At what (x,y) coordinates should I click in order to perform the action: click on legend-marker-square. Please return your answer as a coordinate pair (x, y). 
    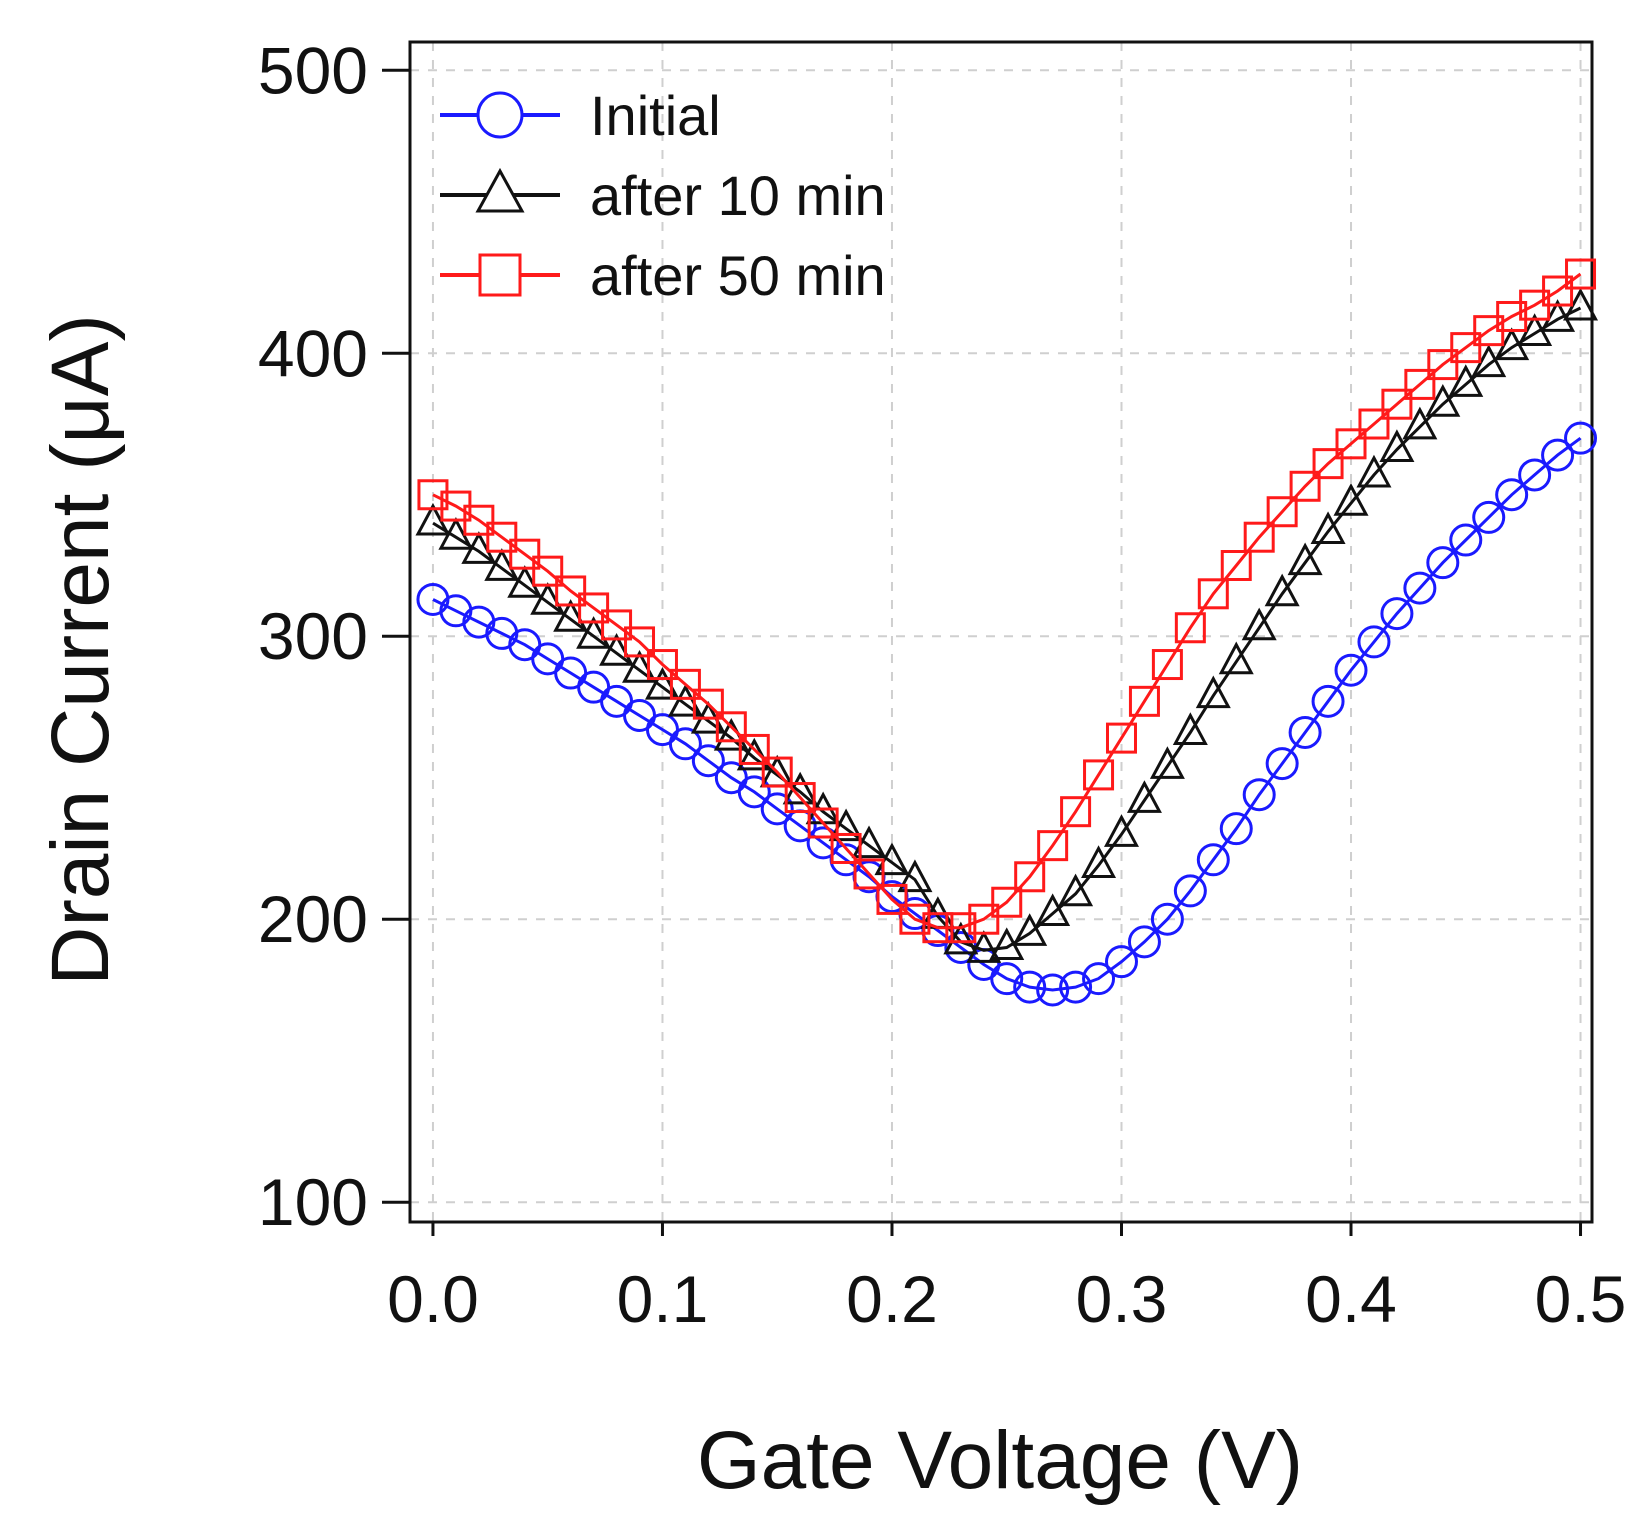
    Looking at the image, I should click on (500, 275).